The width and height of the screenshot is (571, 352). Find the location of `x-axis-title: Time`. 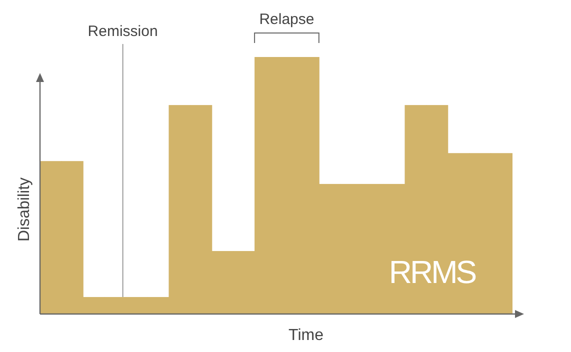

x-axis-title: Time is located at coordinates (306, 335).